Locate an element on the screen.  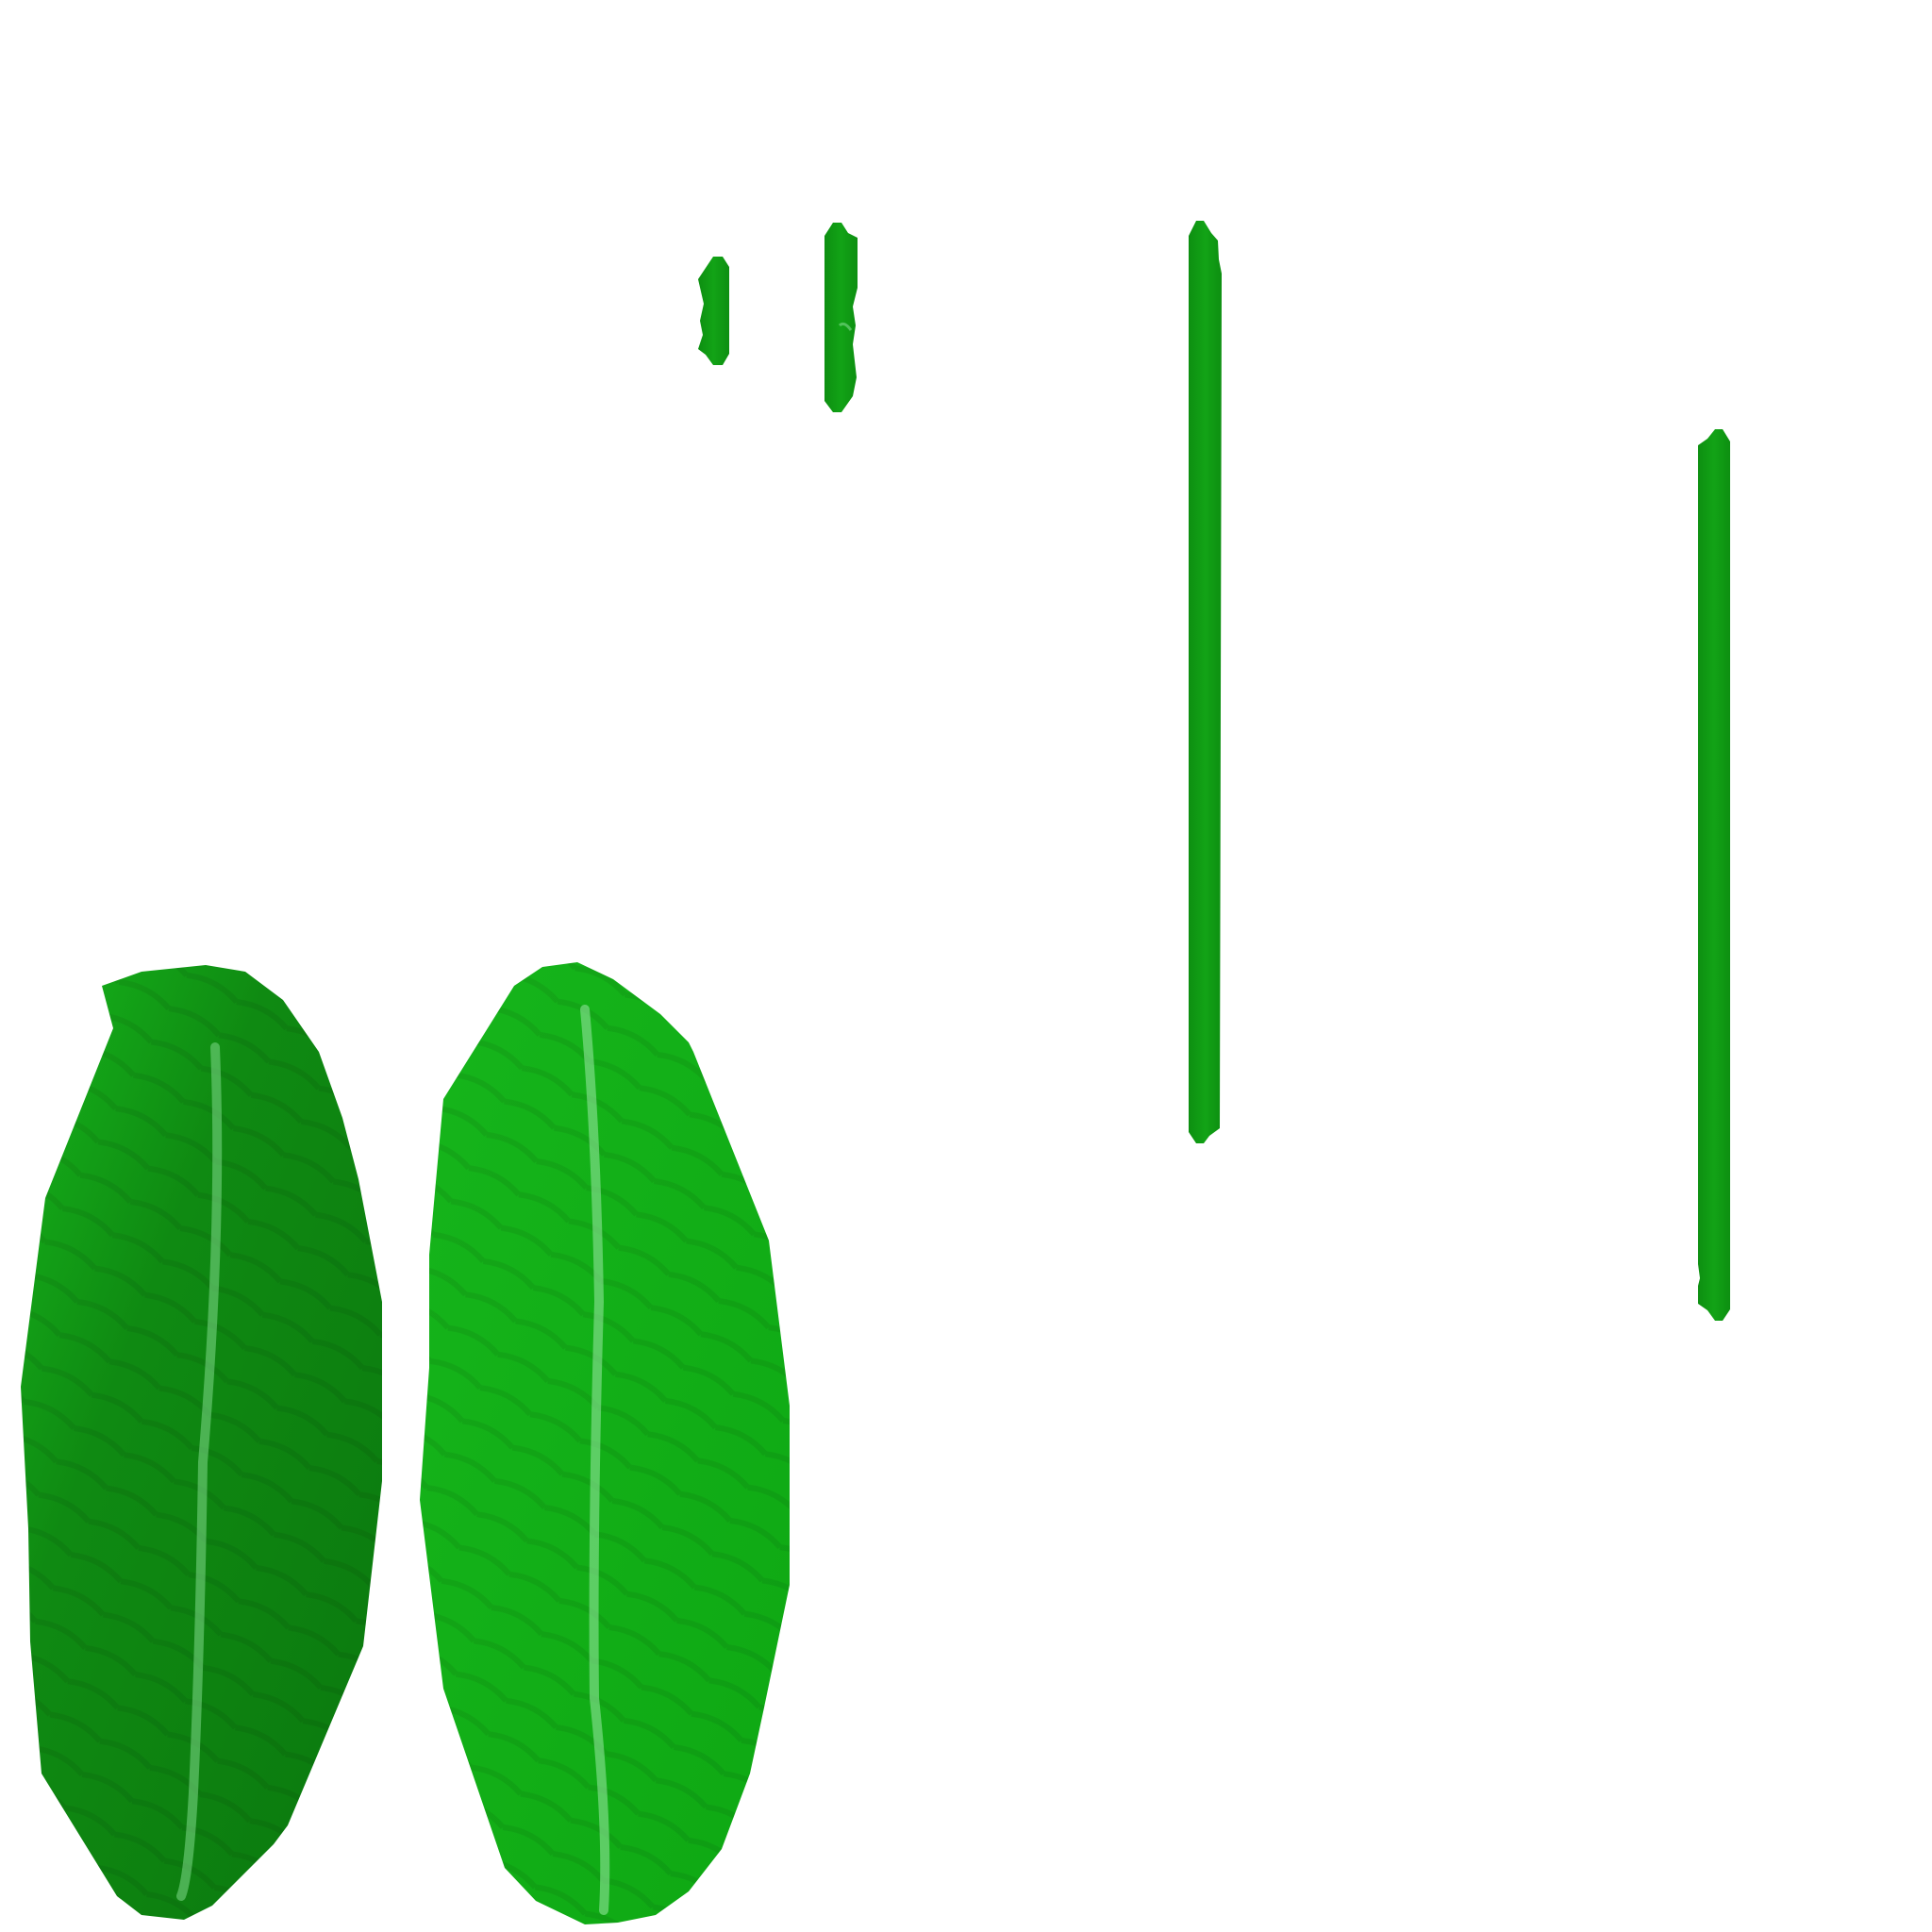
stem-long is located at coordinates (1206, 682).